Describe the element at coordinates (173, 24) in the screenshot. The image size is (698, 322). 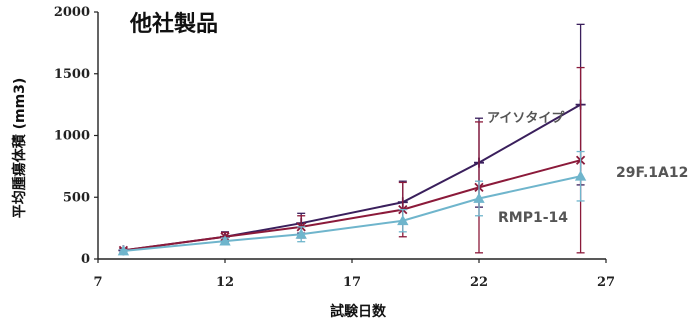
I see `chart-title: 他社製品` at that location.